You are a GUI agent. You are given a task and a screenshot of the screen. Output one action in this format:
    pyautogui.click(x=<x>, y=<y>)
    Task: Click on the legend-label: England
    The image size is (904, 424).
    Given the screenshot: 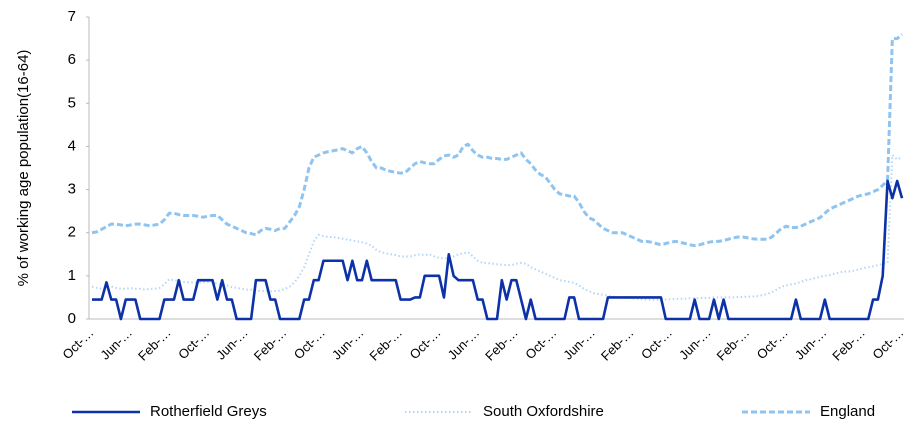 What is the action you would take?
    pyautogui.click(x=847, y=411)
    